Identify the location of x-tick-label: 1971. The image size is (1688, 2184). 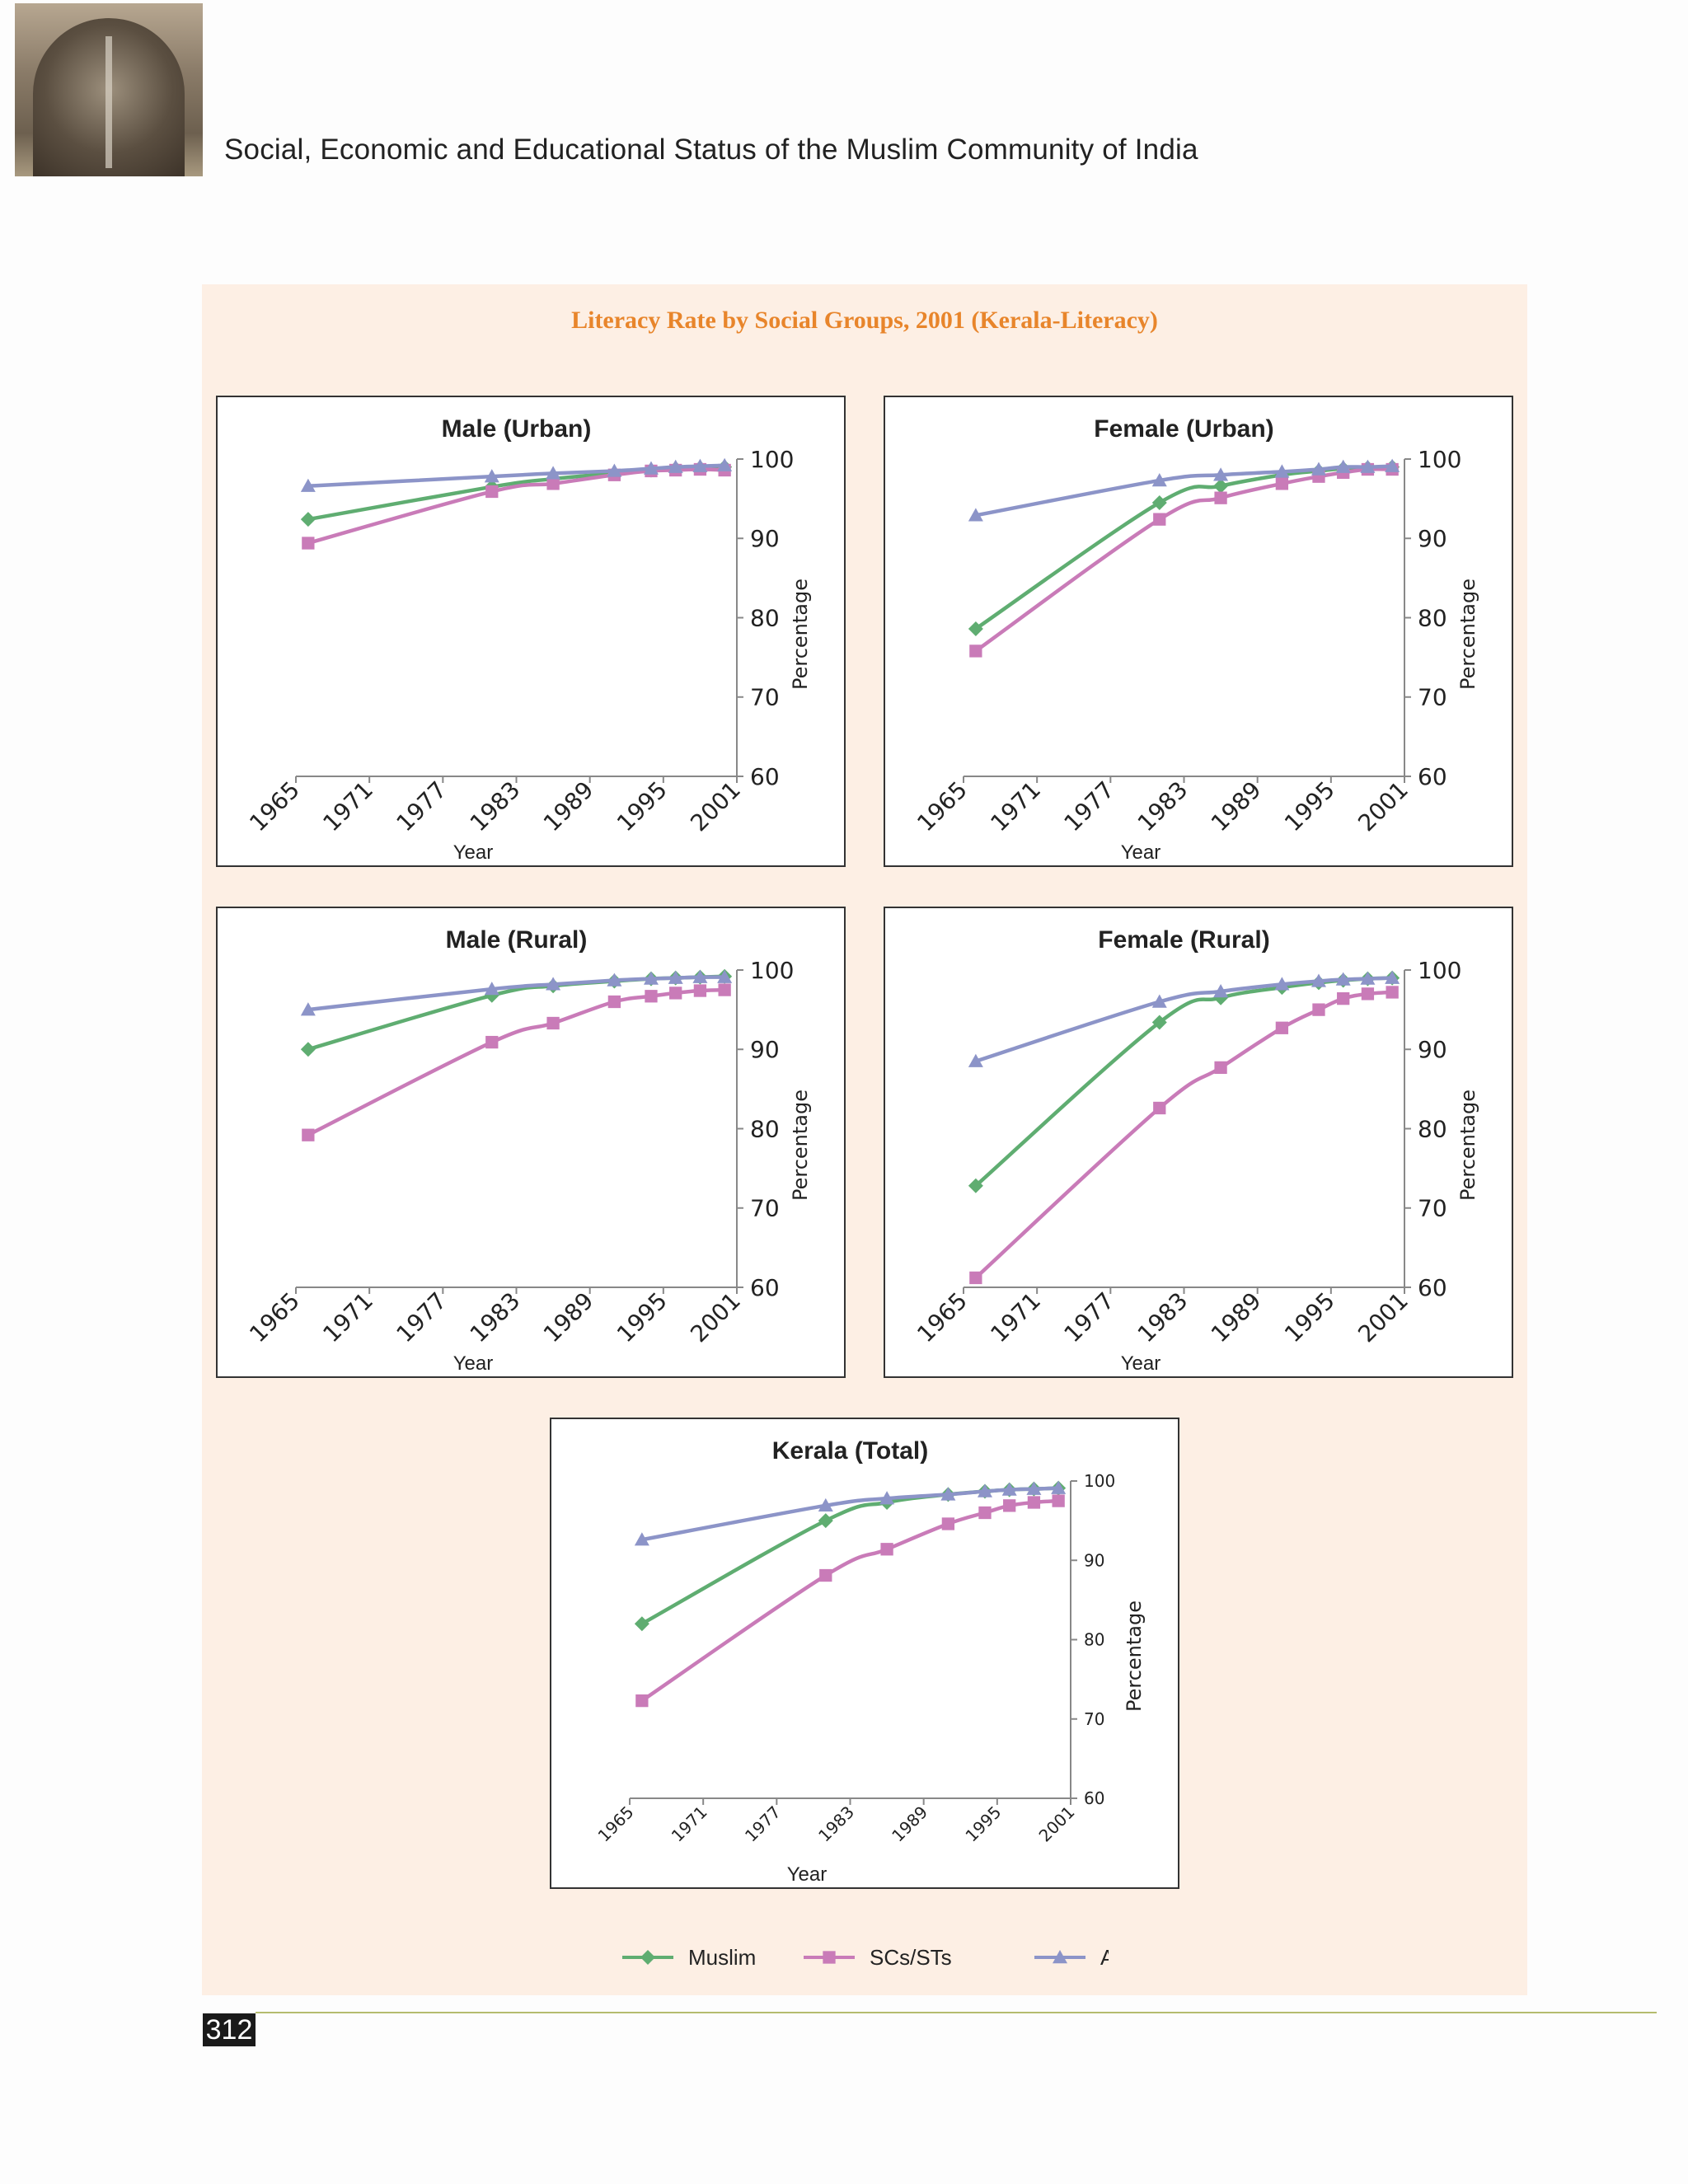
(1016, 806).